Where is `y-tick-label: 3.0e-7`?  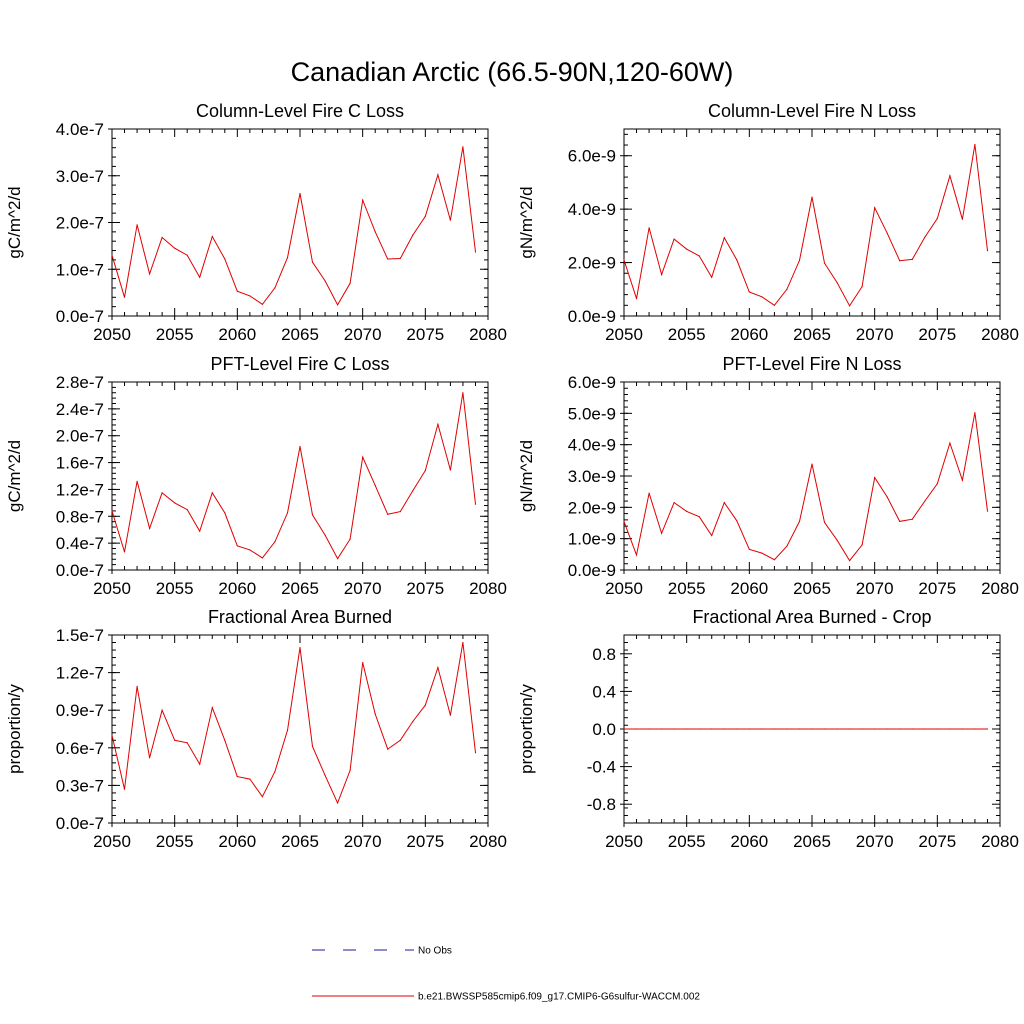
y-tick-label: 3.0e-7 is located at coordinates (80, 176).